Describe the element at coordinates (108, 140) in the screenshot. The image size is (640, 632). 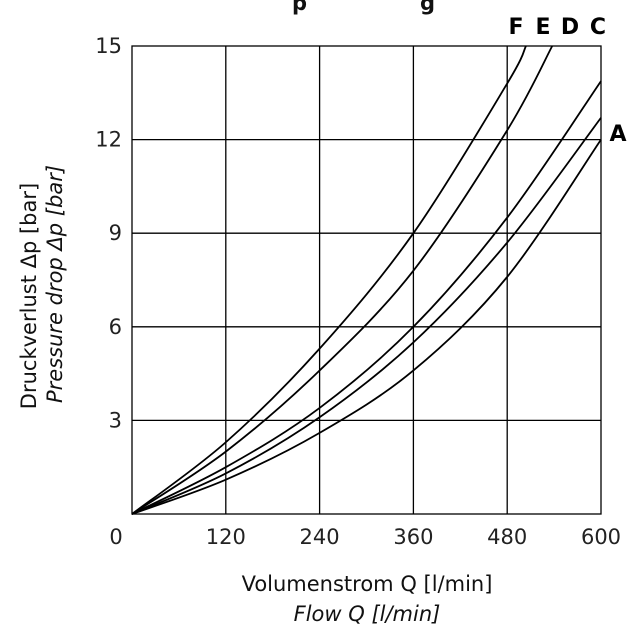
I see `y-tick-label: 12` at that location.